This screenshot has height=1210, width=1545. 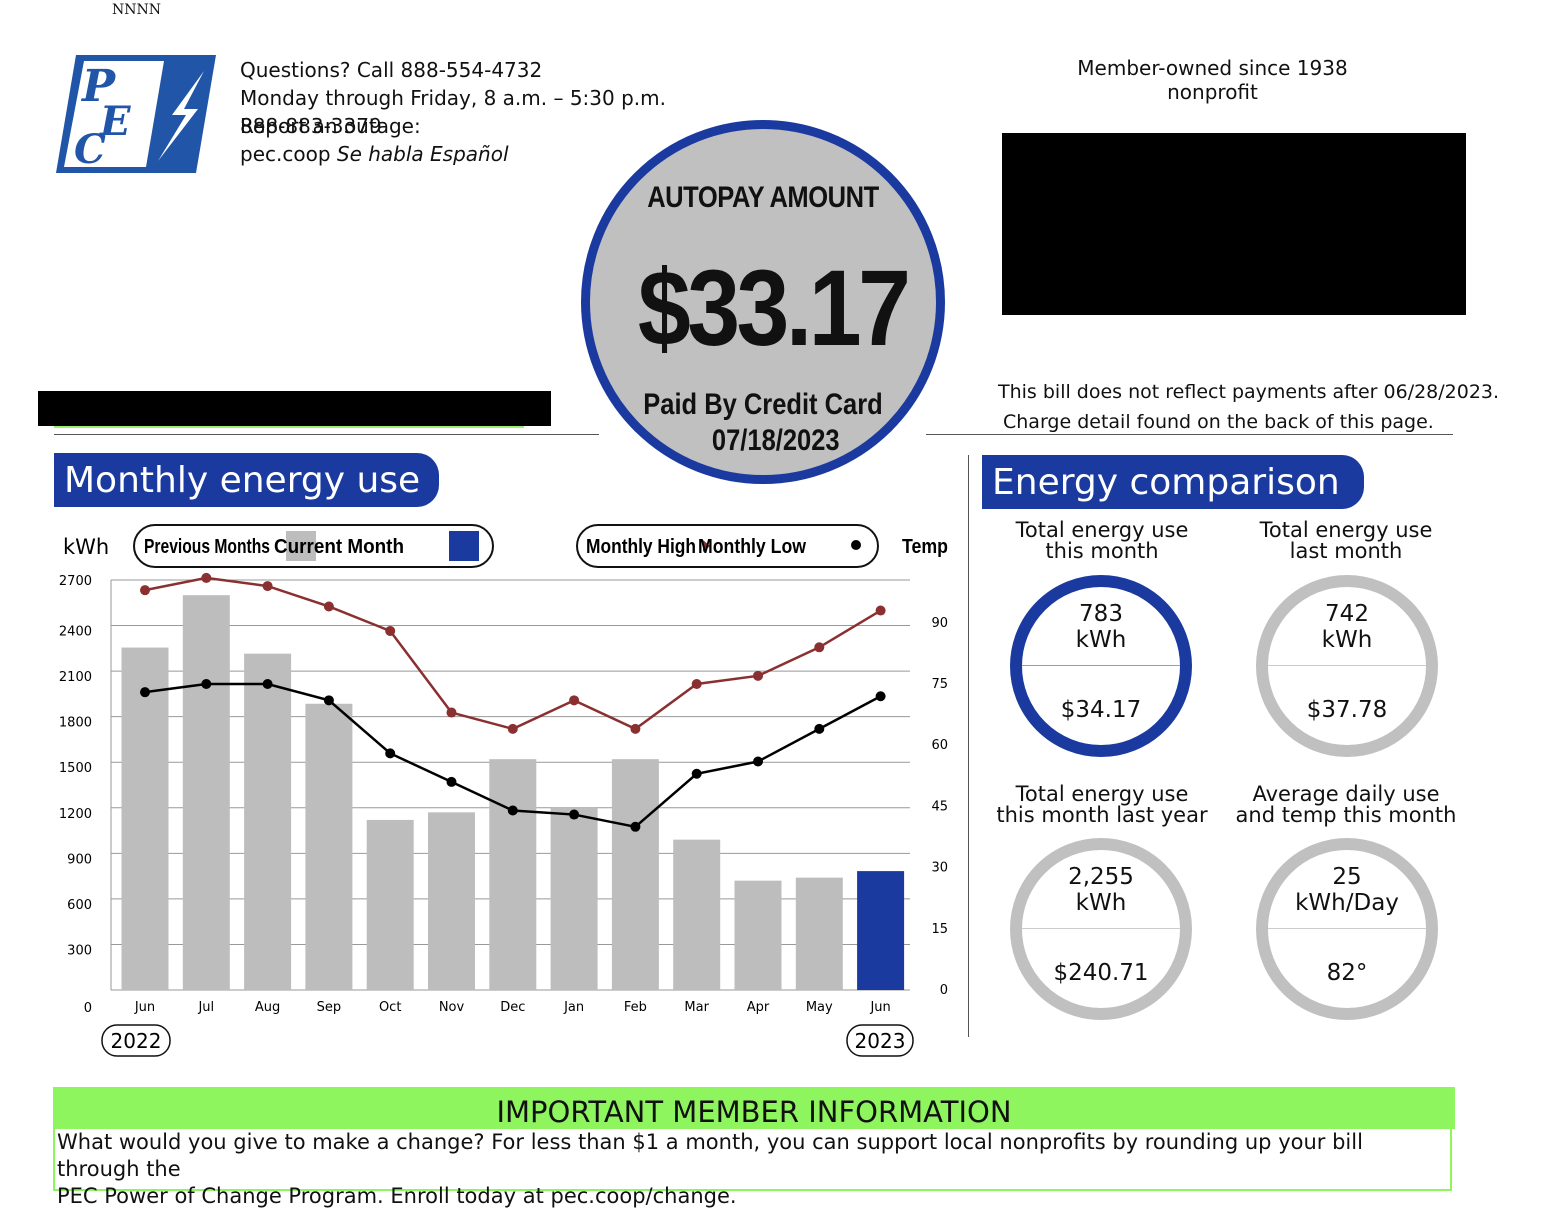 What do you see at coordinates (573, 1007) in the screenshot?
I see `x-tick-label: Jan` at bounding box center [573, 1007].